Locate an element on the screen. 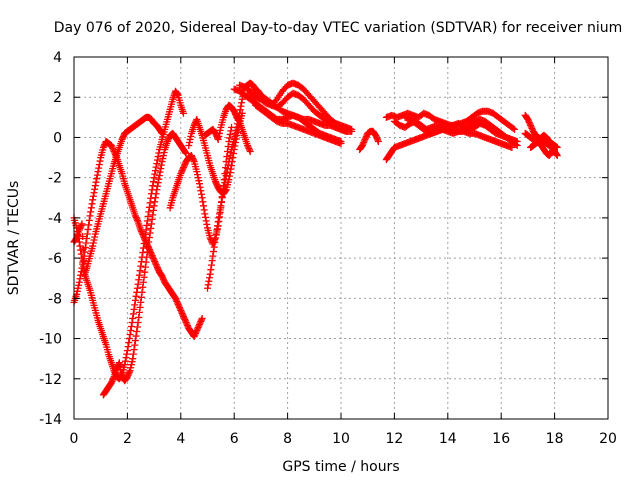 This screenshot has width=640, height=480. y-tick-label: -2 is located at coordinates (55, 179).